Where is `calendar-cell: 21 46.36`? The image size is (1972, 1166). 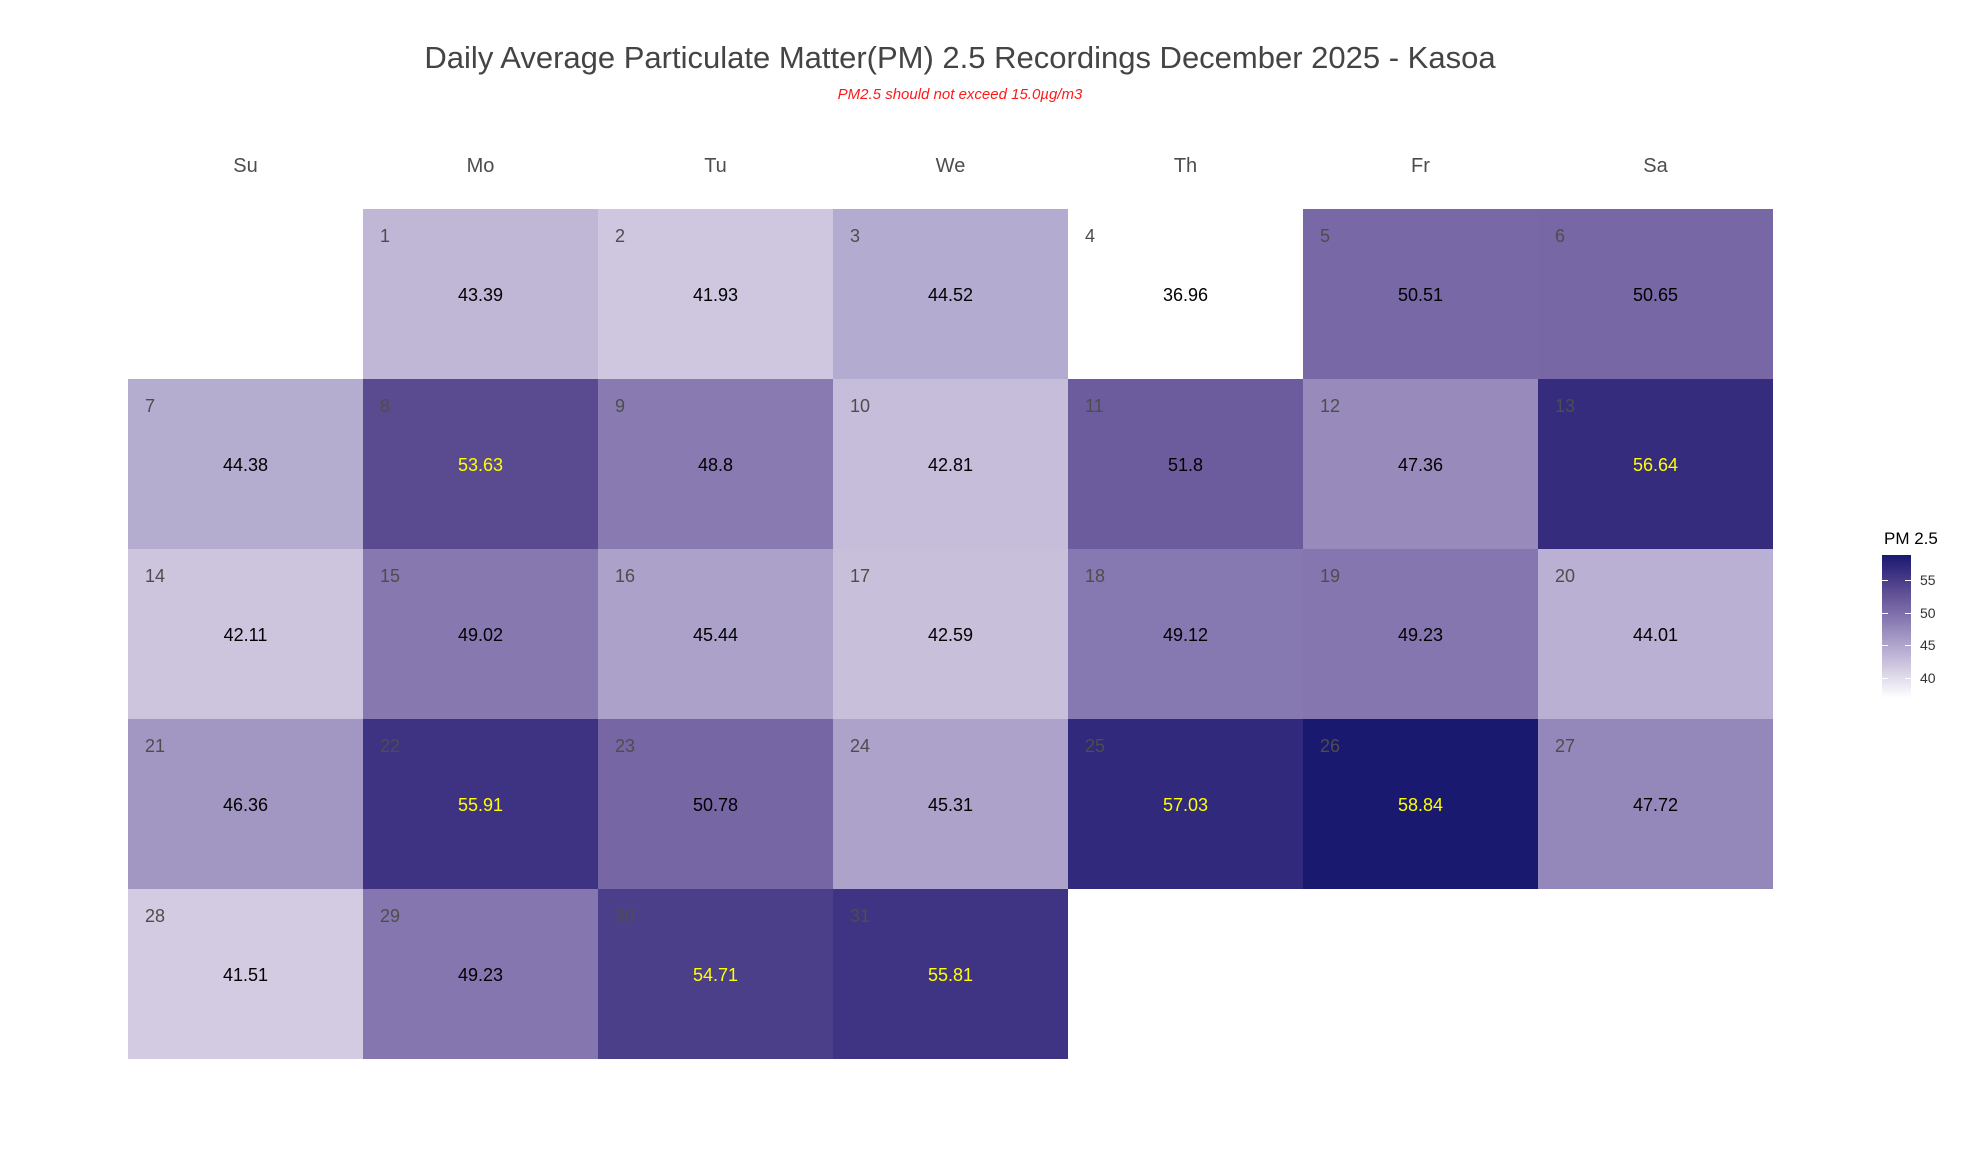 calendar-cell: 21 46.36 is located at coordinates (245, 804).